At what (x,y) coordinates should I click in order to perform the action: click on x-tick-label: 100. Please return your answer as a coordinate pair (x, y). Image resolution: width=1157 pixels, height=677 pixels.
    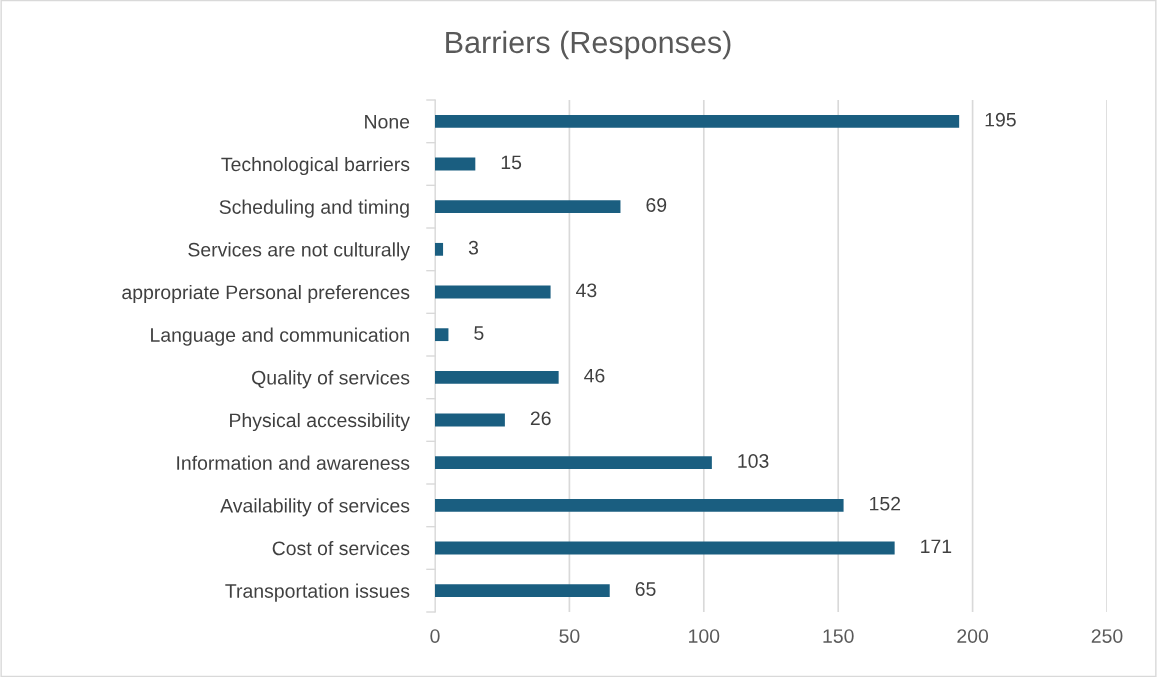
    Looking at the image, I should click on (704, 636).